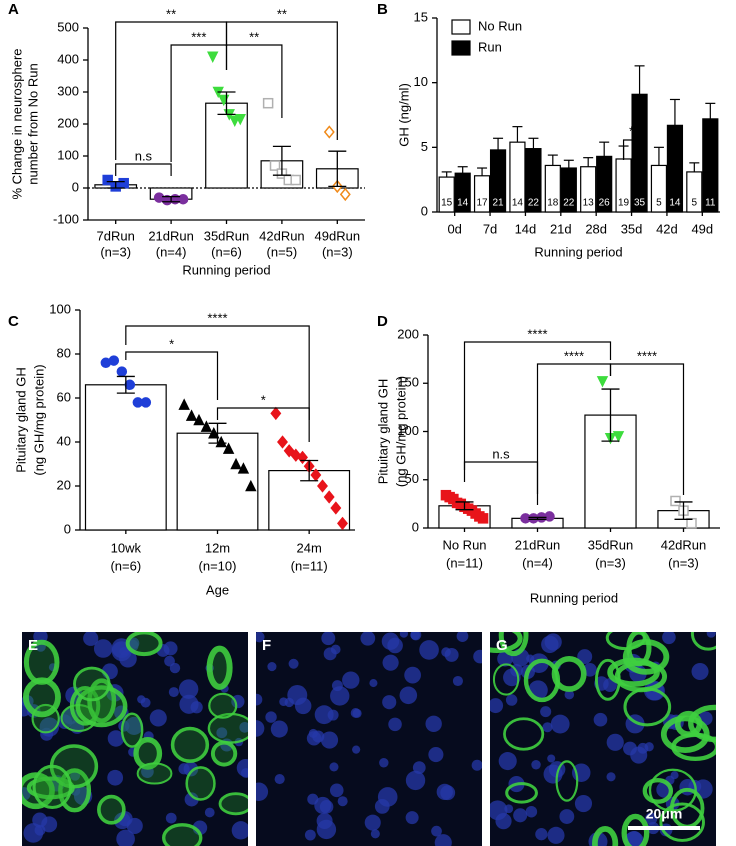 The image size is (736, 846). Describe the element at coordinates (490, 46) in the screenshot. I see `legend-label: Run` at that location.